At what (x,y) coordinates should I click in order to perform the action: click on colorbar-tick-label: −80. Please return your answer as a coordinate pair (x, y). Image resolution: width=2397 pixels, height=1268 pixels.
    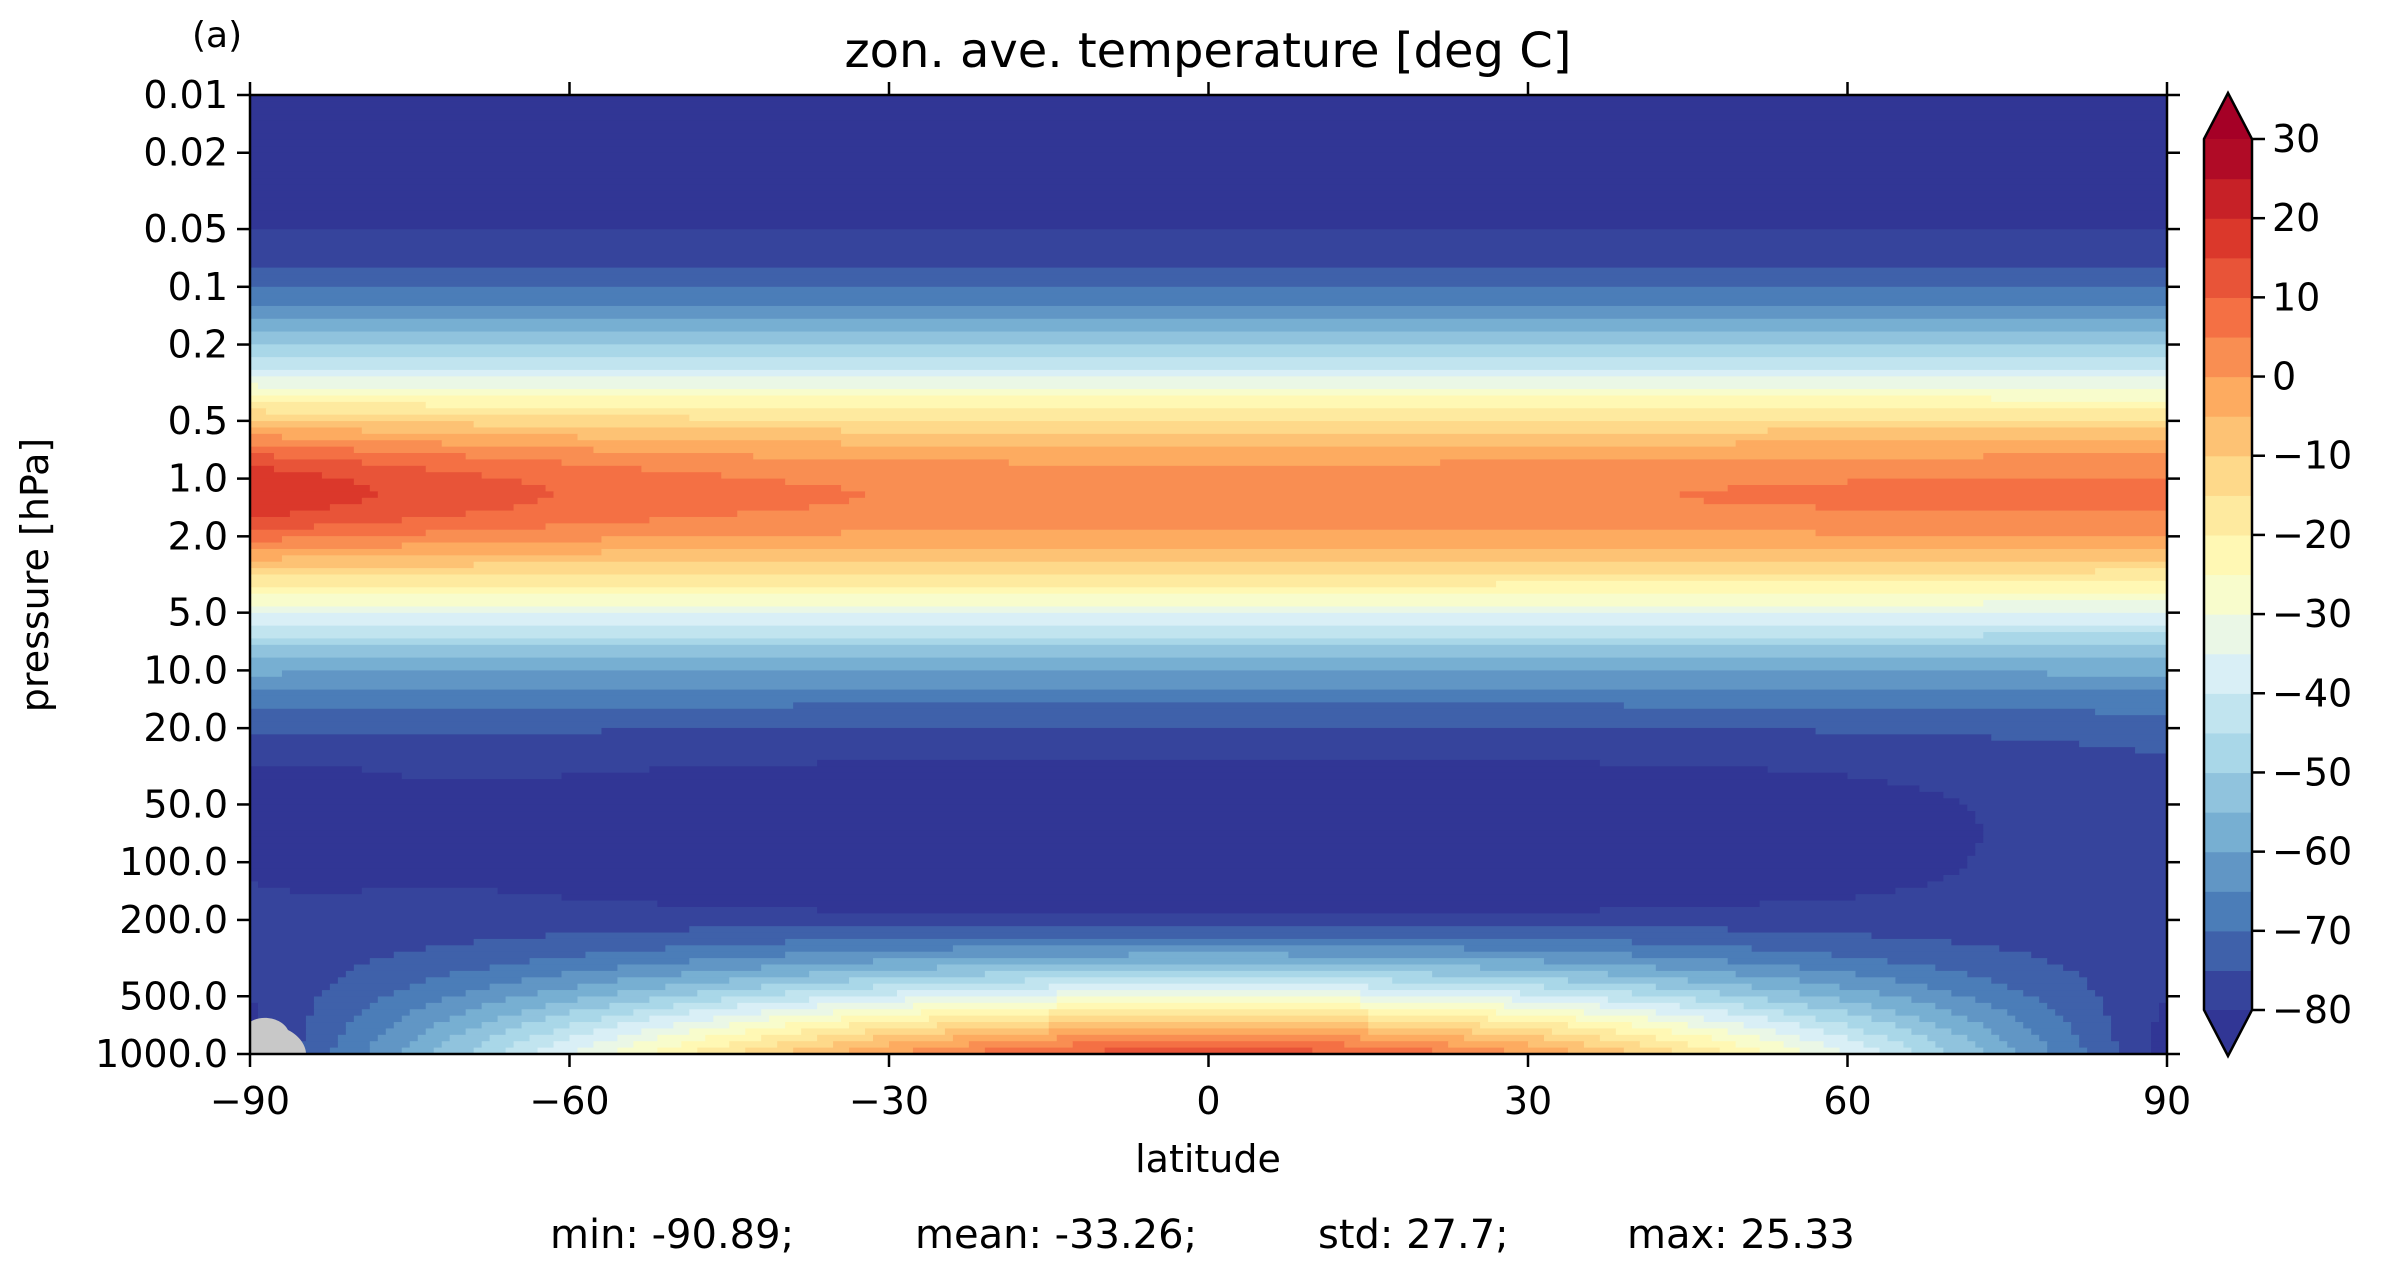
    Looking at the image, I should click on (2312, 1010).